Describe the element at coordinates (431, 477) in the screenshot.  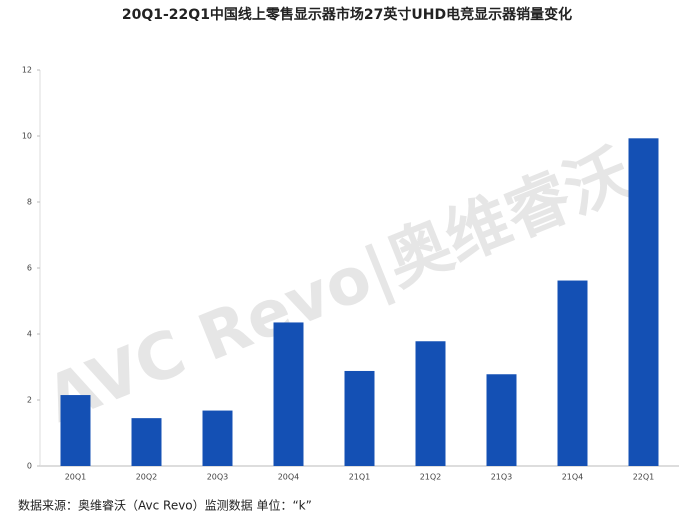
I see `x-tick-label: 21Q2` at that location.